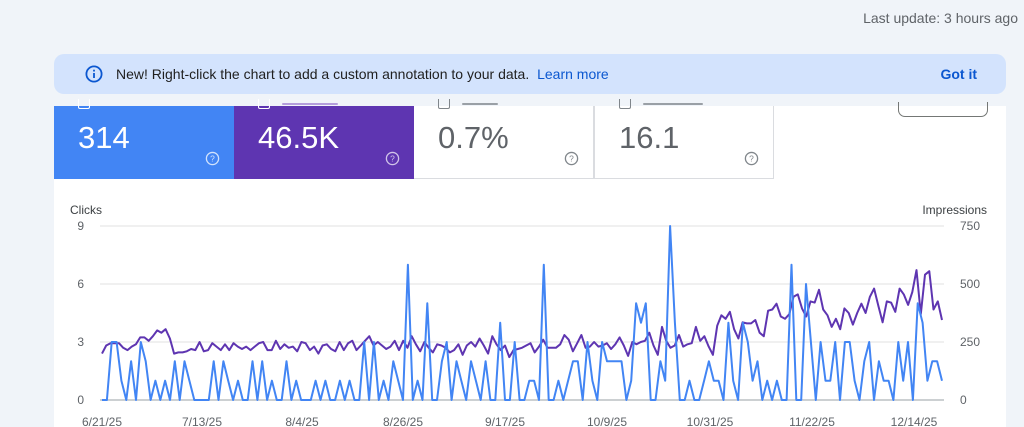 The image size is (1024, 427). I want to click on x-tick-label: 8/26/25, so click(403, 421).